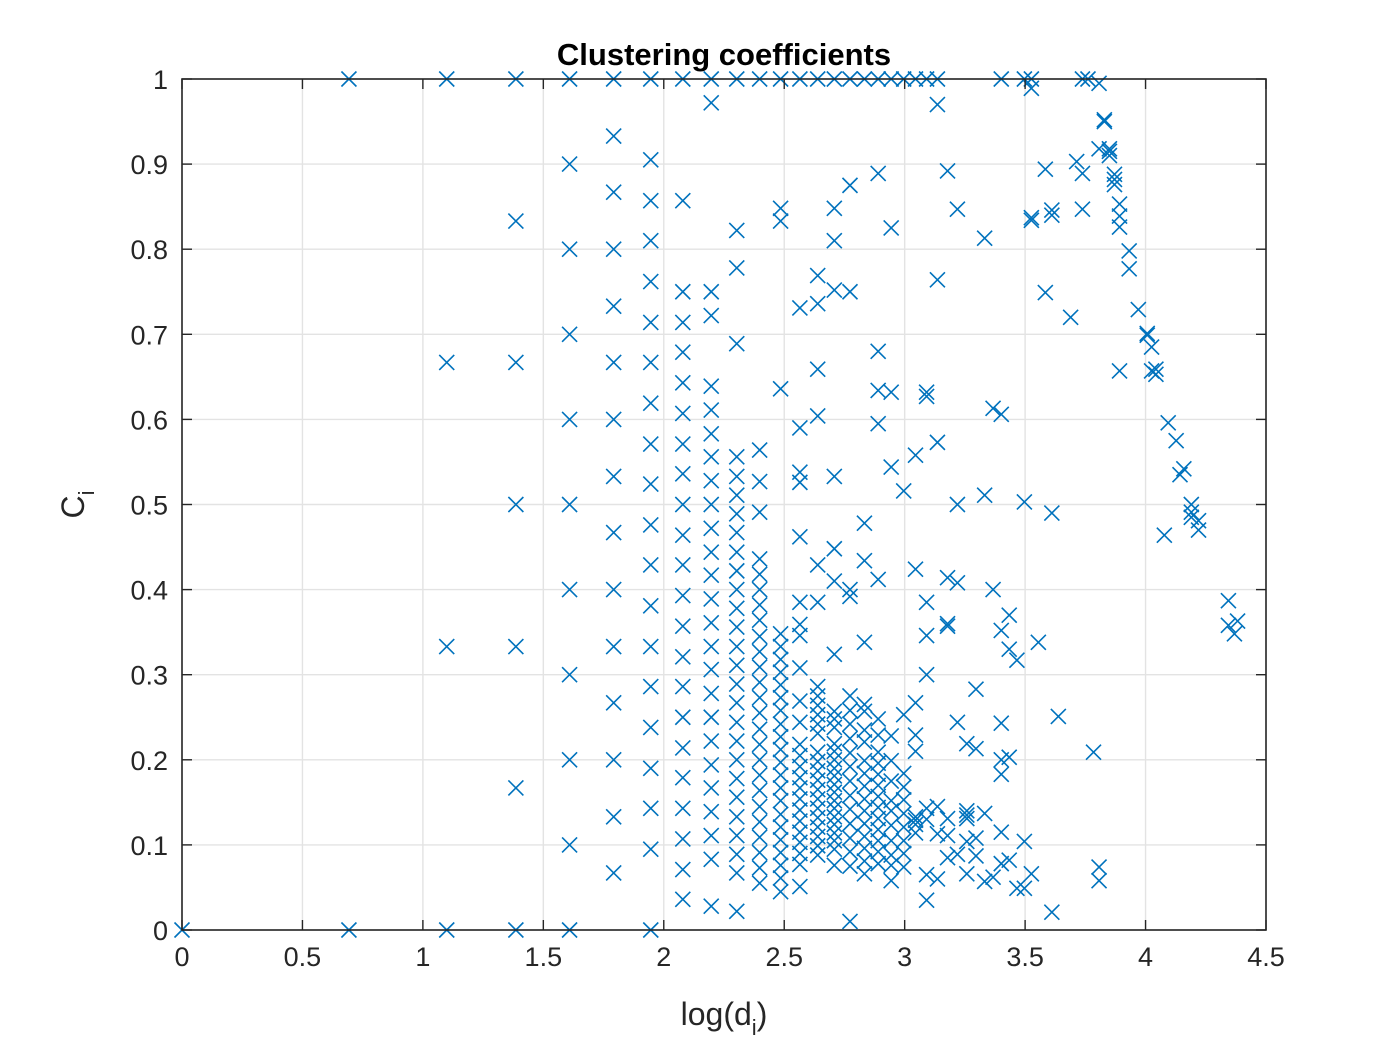 This screenshot has height=1050, width=1400. What do you see at coordinates (77, 505) in the screenshot?
I see `y-axis-label: Ci` at bounding box center [77, 505].